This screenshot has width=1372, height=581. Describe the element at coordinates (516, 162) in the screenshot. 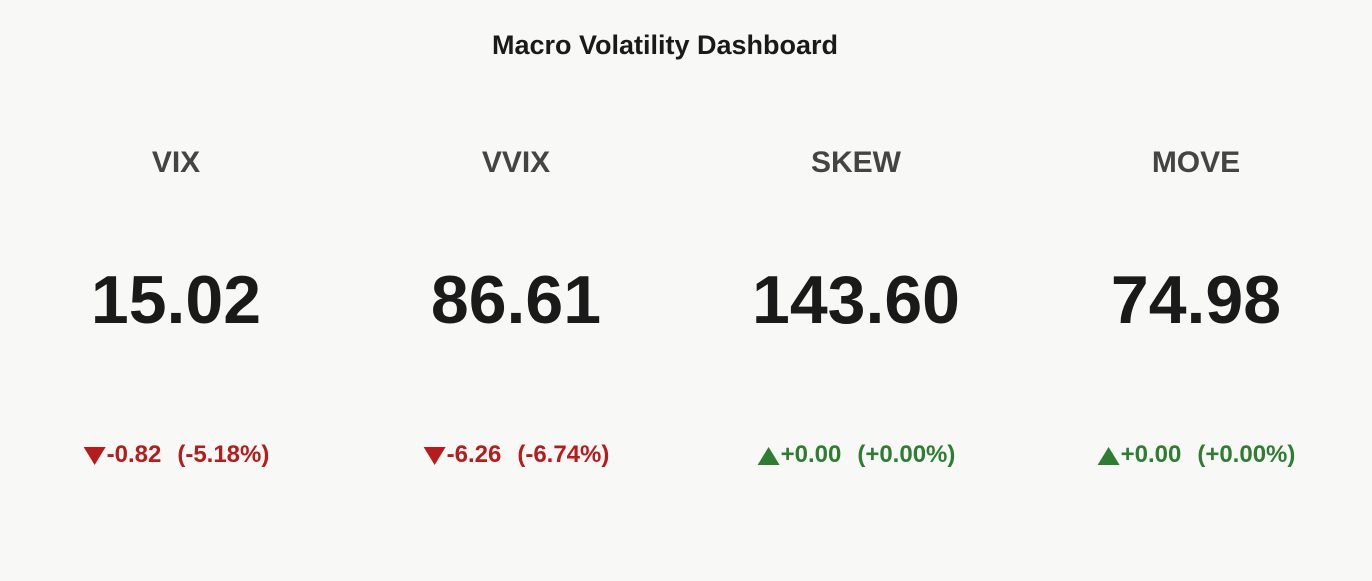

I see `indicator-name: VVIX` at that location.